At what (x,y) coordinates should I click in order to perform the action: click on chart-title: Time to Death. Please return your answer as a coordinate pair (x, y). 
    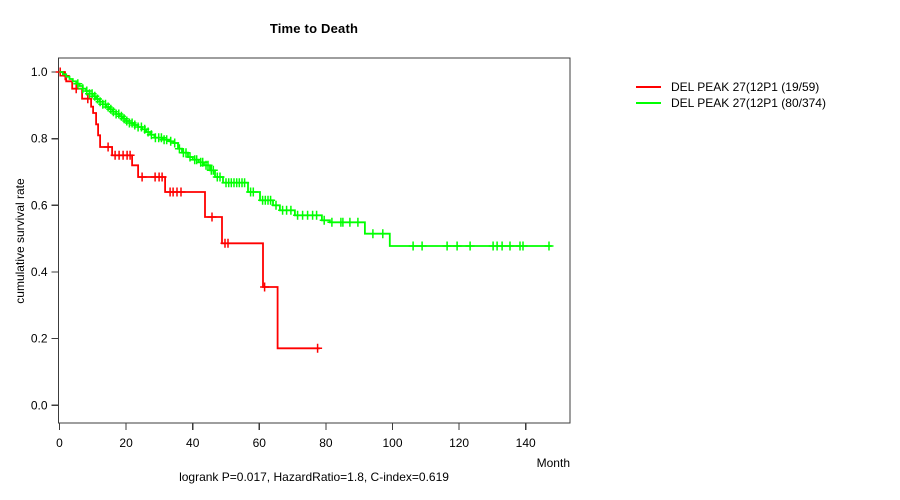
    Looking at the image, I should click on (314, 28).